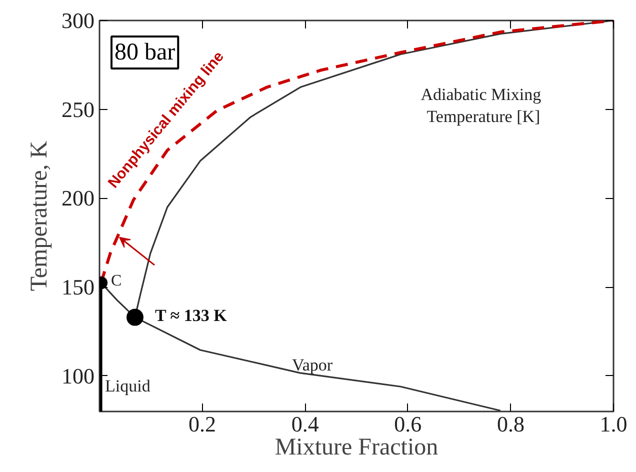 This screenshot has height=472, width=636. What do you see at coordinates (191, 315) in the screenshot?
I see `annotation: T ≈ 133 K` at bounding box center [191, 315].